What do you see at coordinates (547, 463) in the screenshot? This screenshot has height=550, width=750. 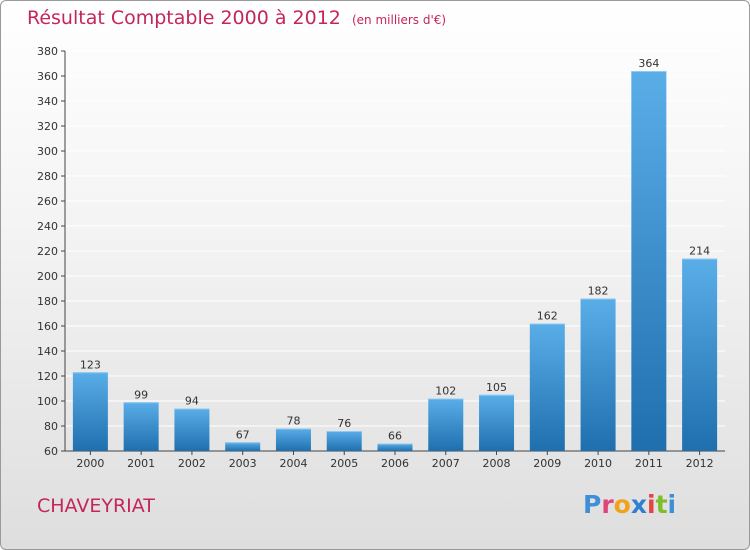 I see `x-tick-label: 2009` at bounding box center [547, 463].